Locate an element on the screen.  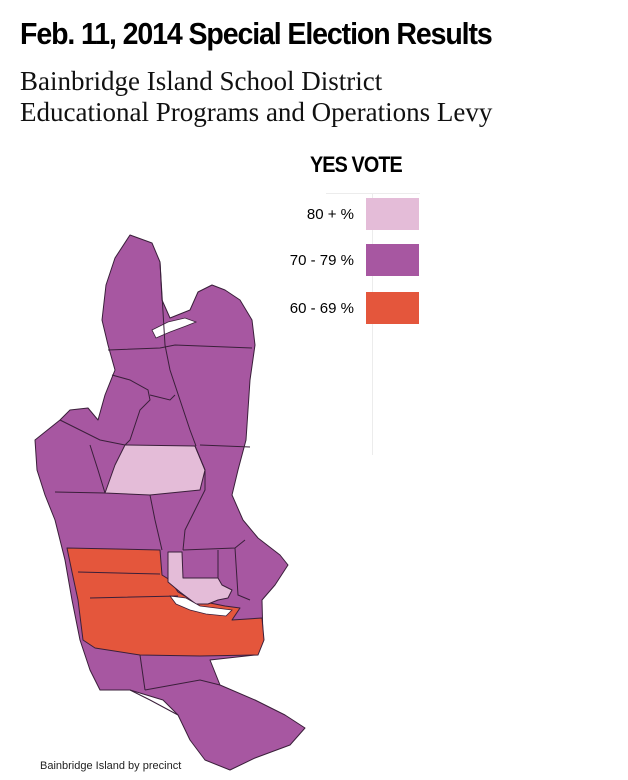
legend-label: 70 - 79 % is located at coordinates (321, 260).